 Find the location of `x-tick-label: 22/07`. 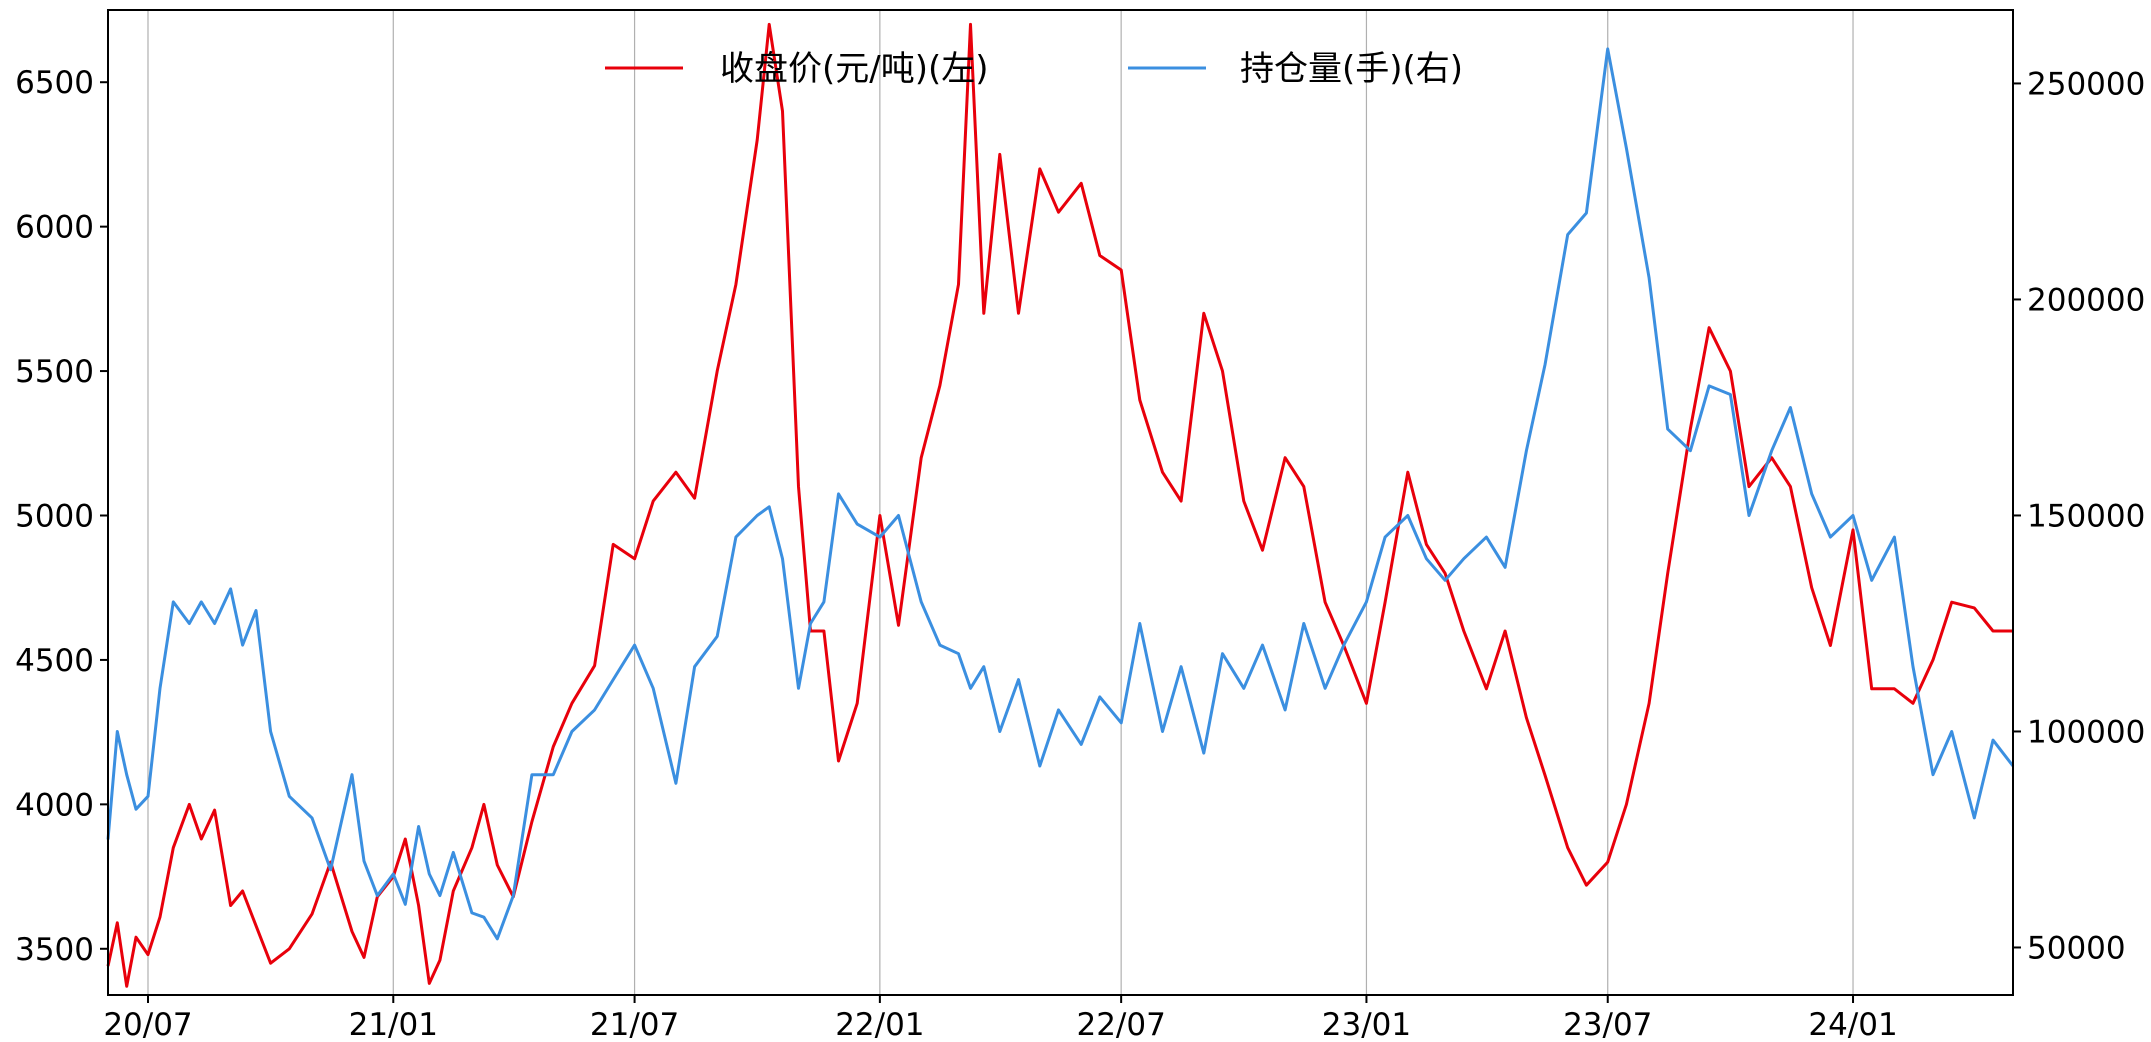

x-tick-label: 22/07 is located at coordinates (1120, 1022).